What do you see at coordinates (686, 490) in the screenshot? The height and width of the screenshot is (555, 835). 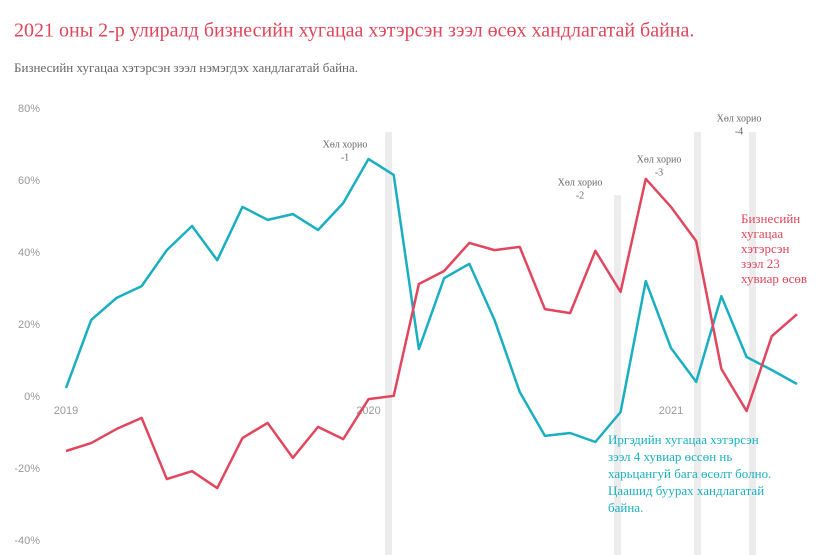 I see `annotation: Цаашид буурах хандлагатай` at bounding box center [686, 490].